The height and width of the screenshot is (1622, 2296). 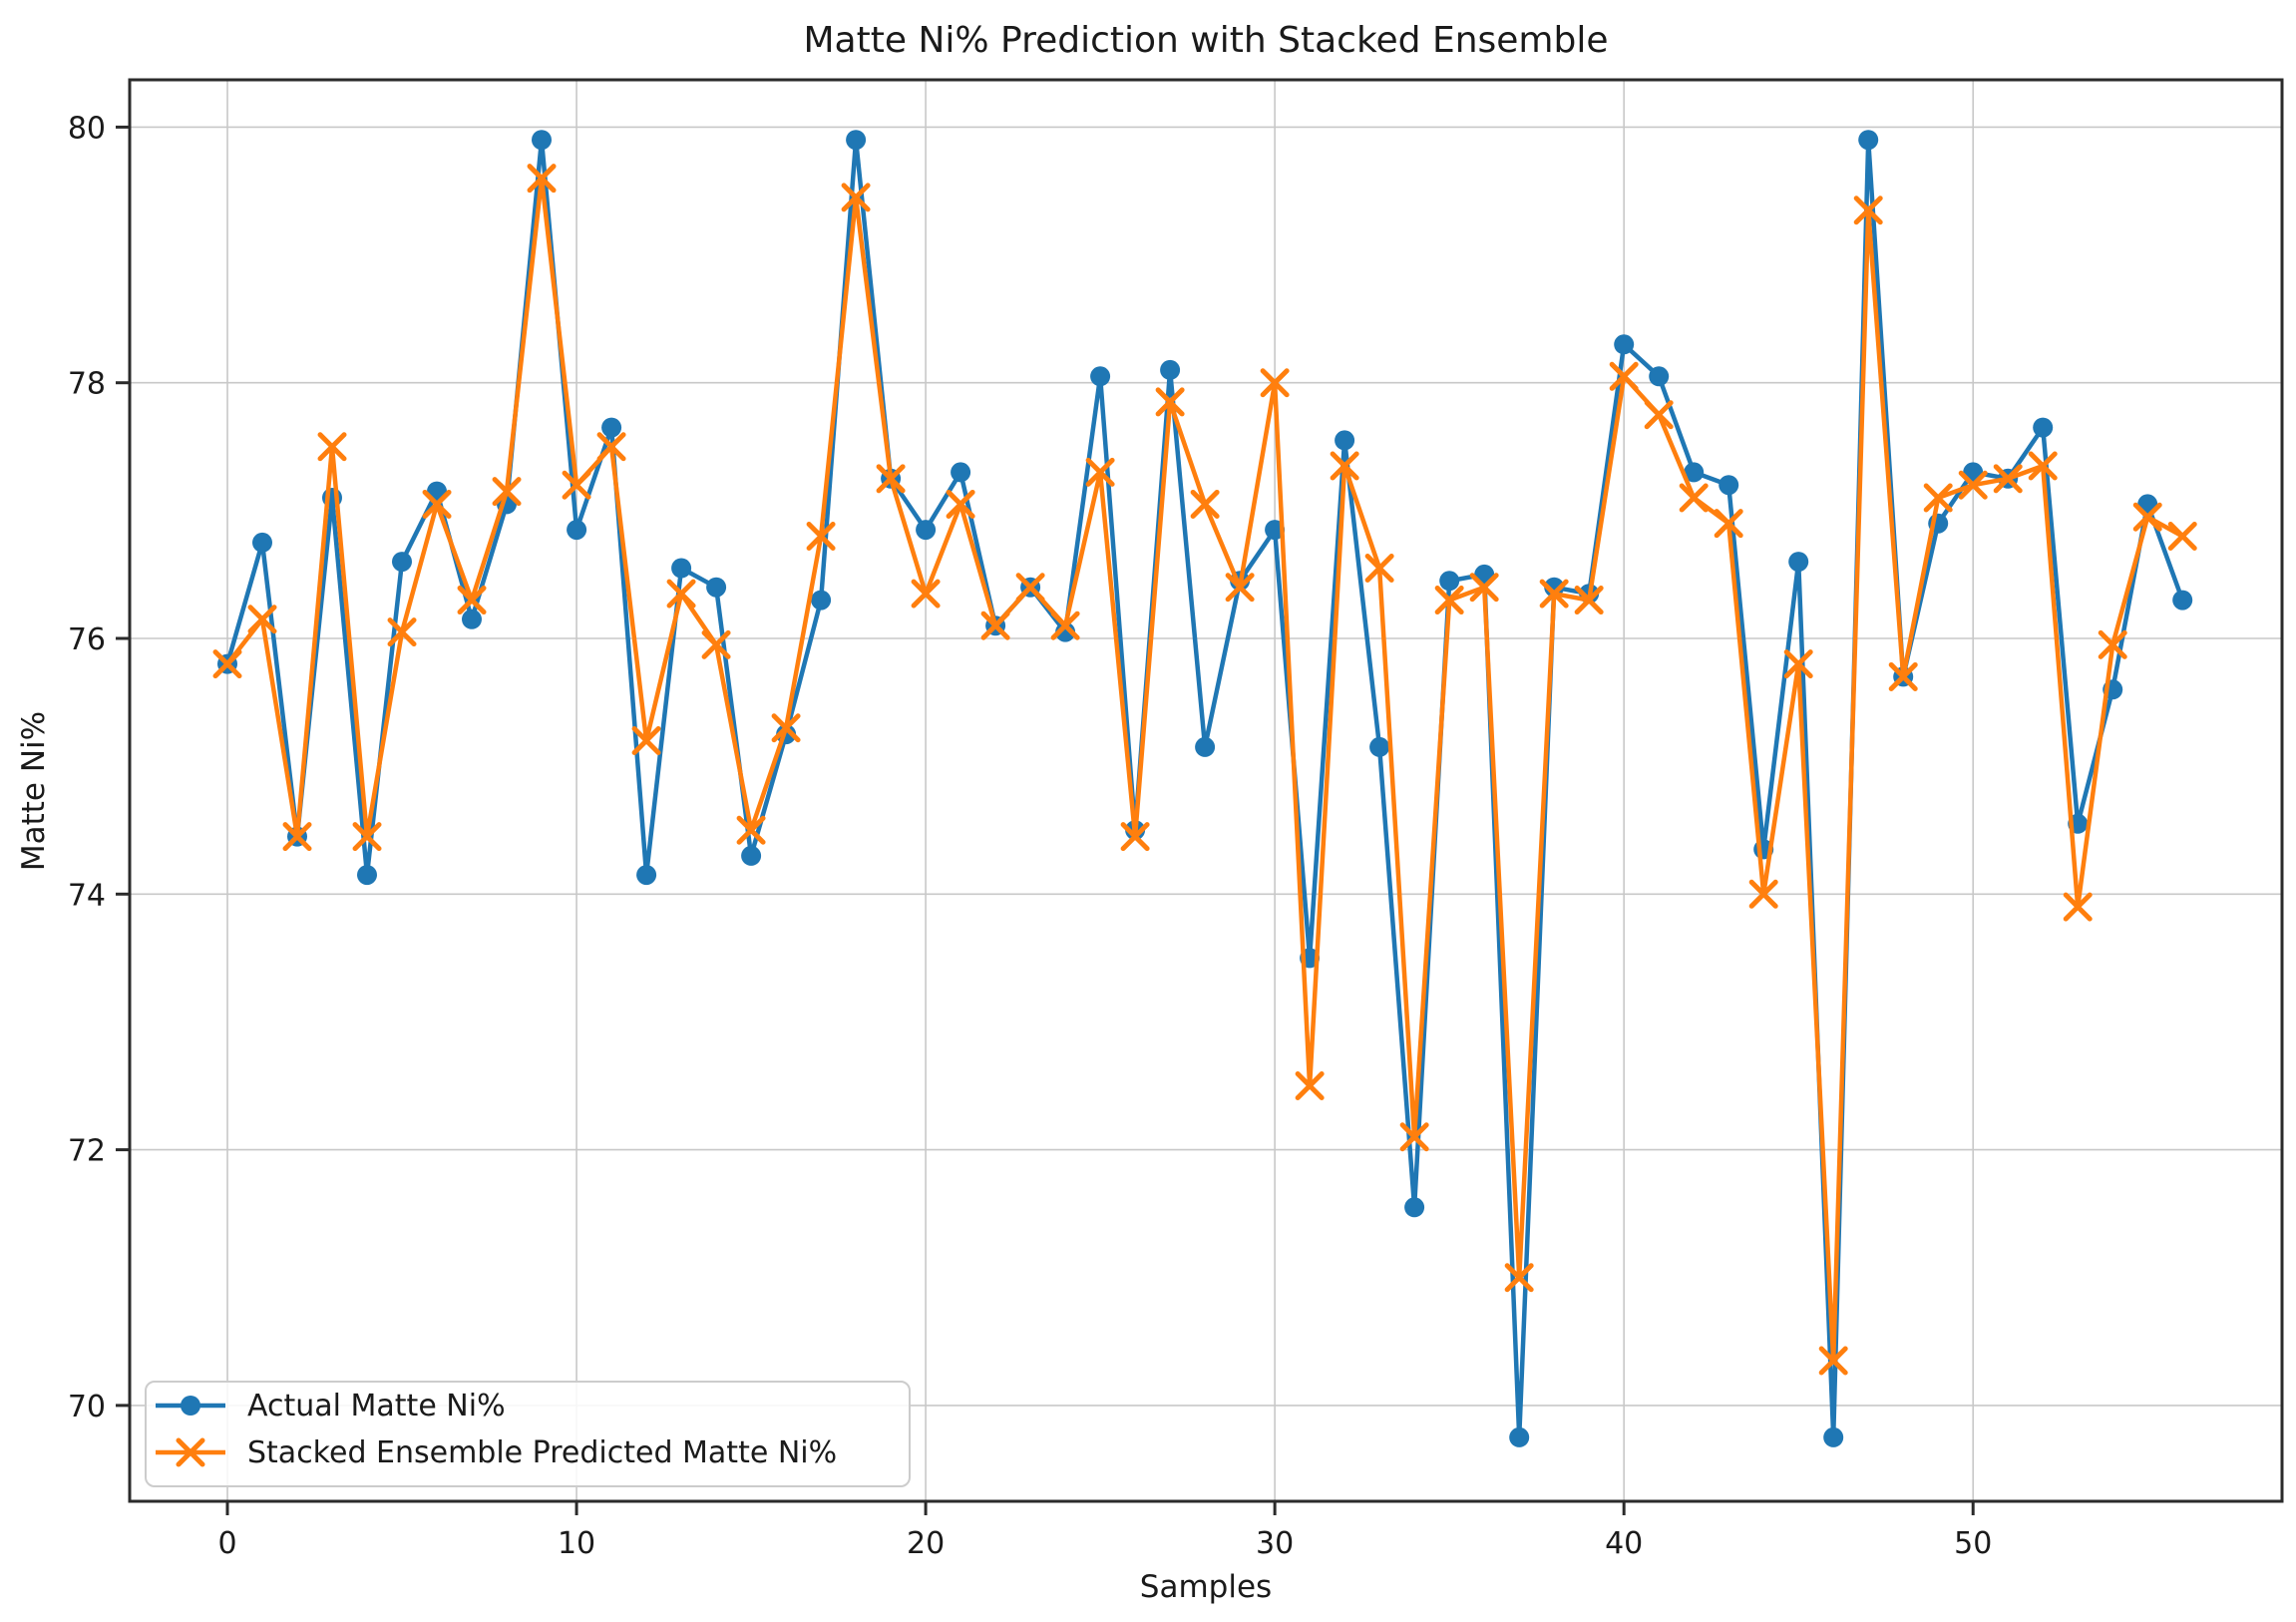 I want to click on y-tick-label-80: 80, so click(x=87, y=128).